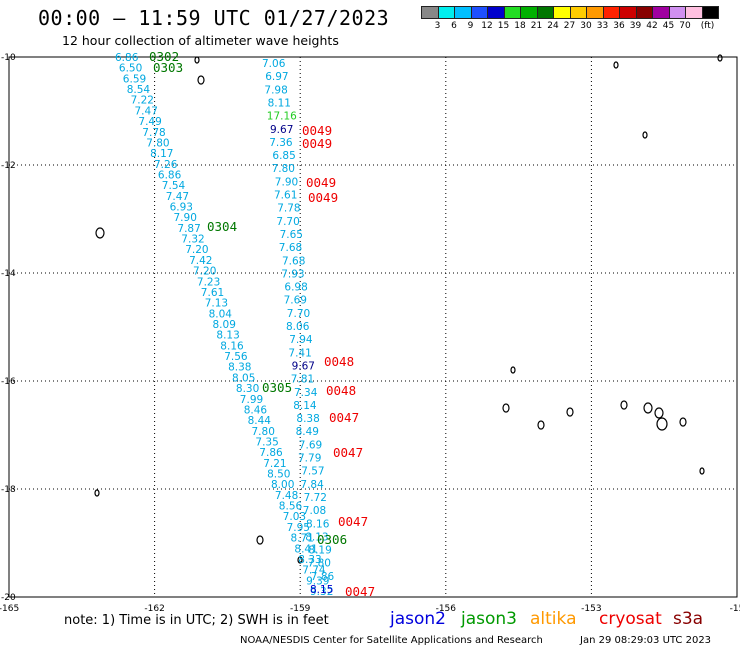 The image size is (740, 650). I want to click on swh-value-label: 7.57, so click(312, 472).